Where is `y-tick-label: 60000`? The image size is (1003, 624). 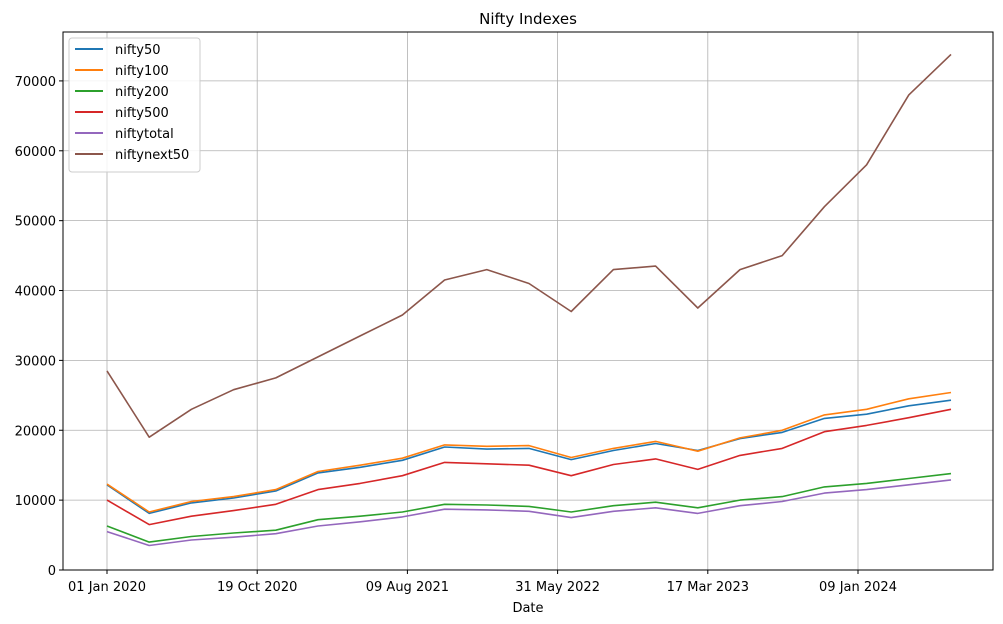
y-tick-label: 60000 is located at coordinates (35, 152).